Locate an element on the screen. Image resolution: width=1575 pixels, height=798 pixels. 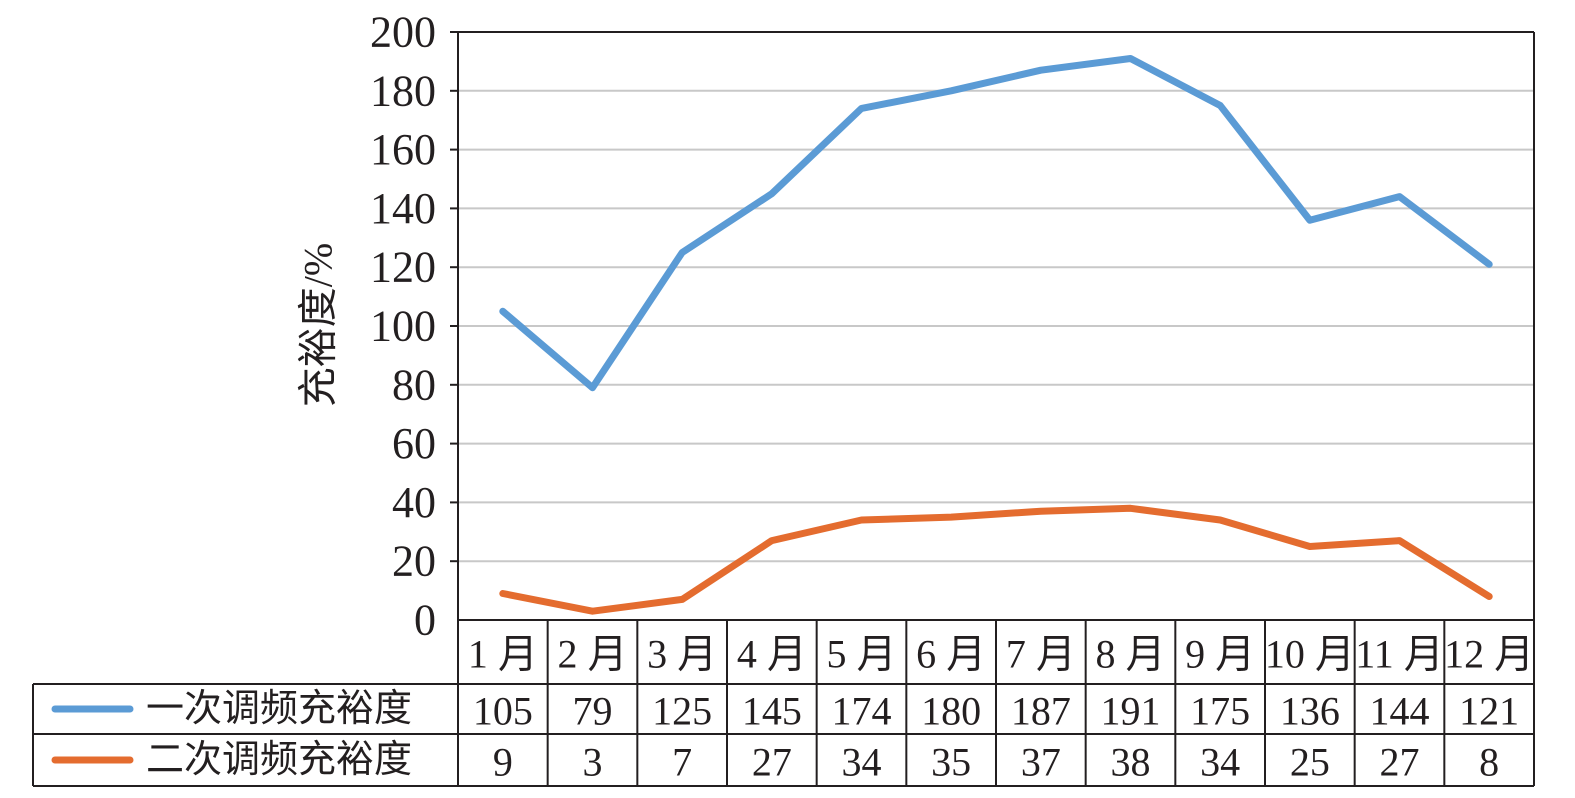
data-value-label: 3 is located at coordinates (593, 762).